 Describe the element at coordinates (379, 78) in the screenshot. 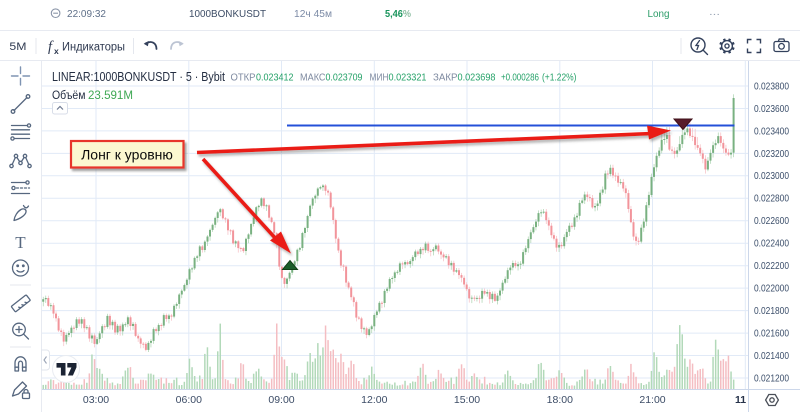

I see `svg-text: МИН` at that location.